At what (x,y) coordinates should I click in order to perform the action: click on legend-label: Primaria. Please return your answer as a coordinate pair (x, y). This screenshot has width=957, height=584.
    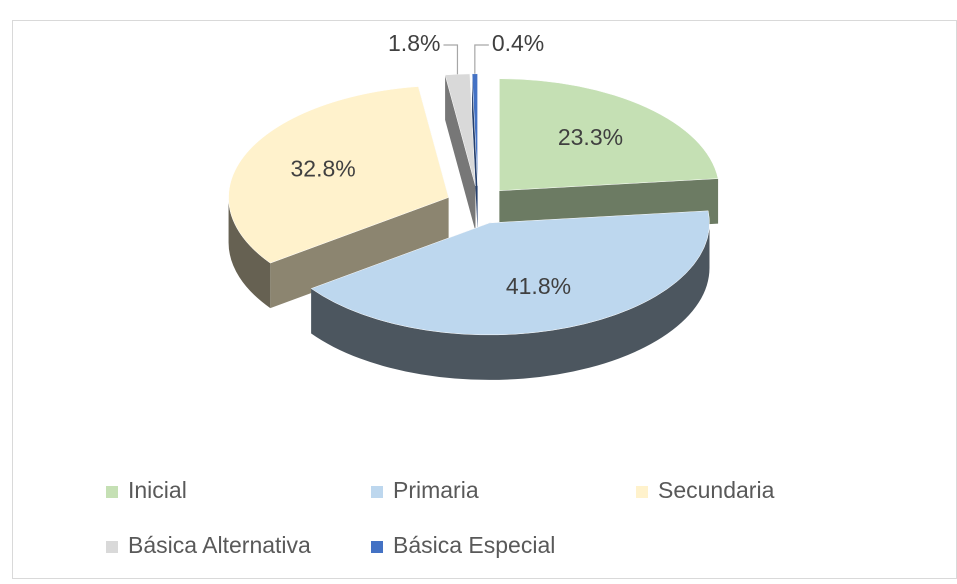
    Looking at the image, I should click on (436, 490).